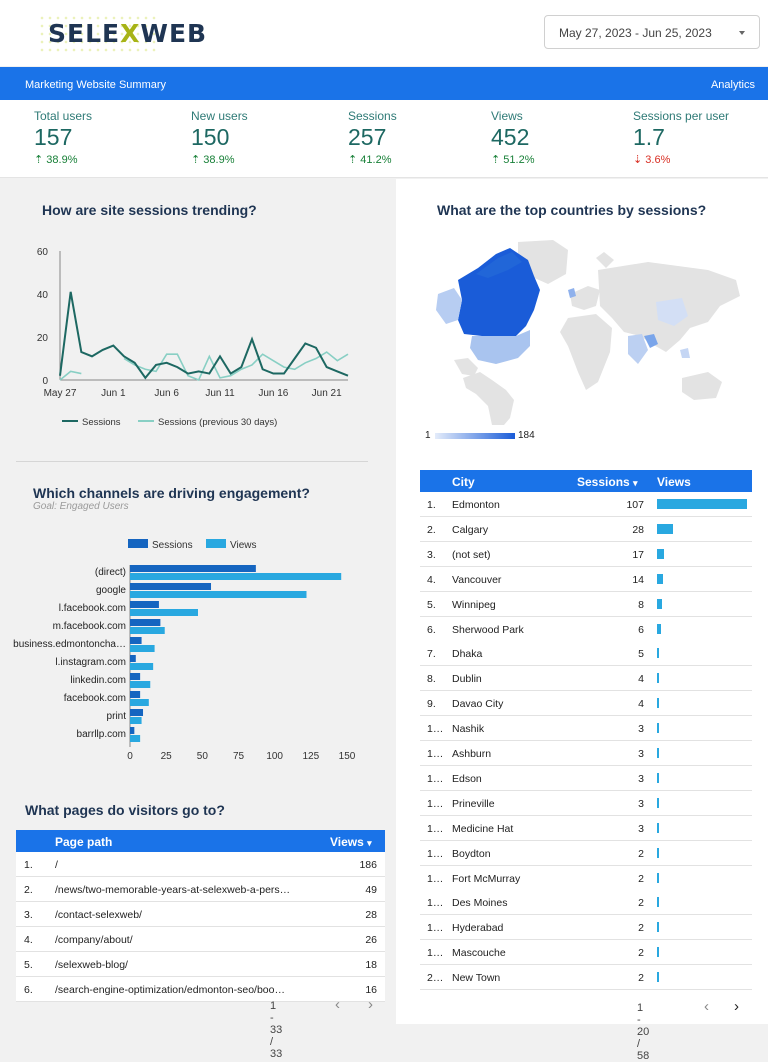  What do you see at coordinates (638, 555) in the screenshot?
I see `row-sessions: 17` at bounding box center [638, 555].